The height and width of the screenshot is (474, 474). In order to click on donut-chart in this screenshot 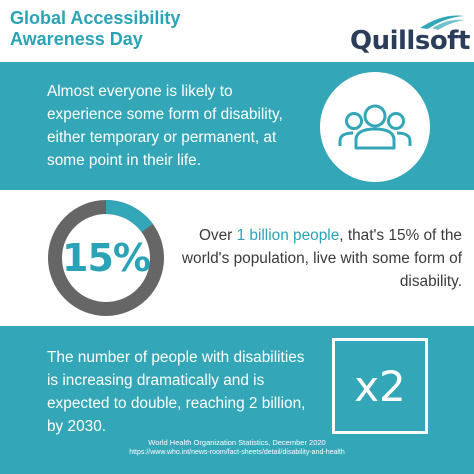, I will do `click(106, 258)`.